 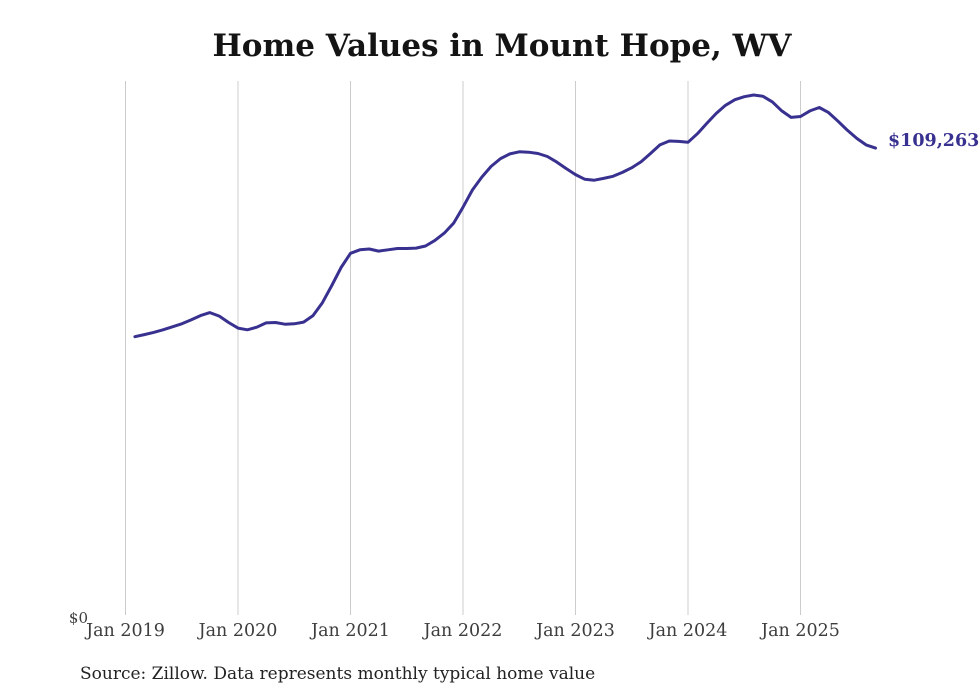 What do you see at coordinates (78, 618) in the screenshot?
I see `y-axis-zero-label: $0` at bounding box center [78, 618].